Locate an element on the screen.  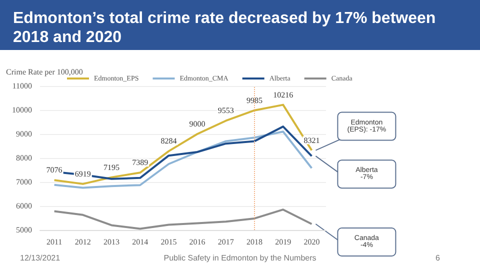
x-tick-label: 2015 is located at coordinates (168, 242).